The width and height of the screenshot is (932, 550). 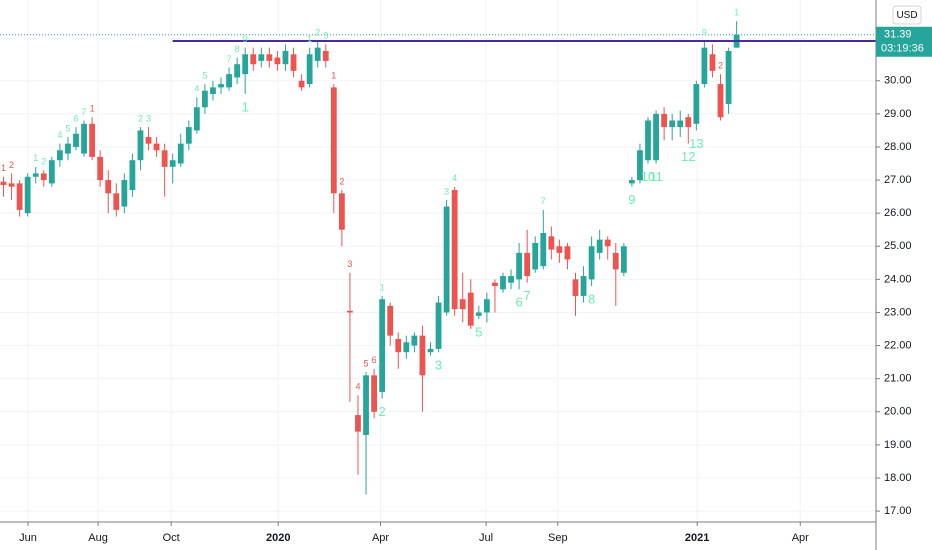 I want to click on y-tick-label: 19.00, so click(x=898, y=445).